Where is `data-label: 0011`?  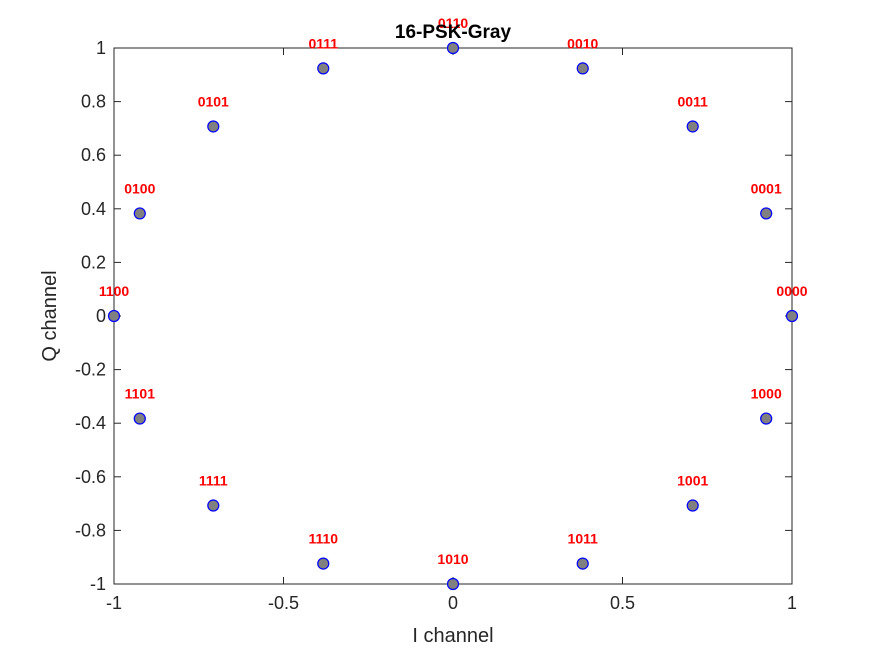 data-label: 0011 is located at coordinates (693, 101).